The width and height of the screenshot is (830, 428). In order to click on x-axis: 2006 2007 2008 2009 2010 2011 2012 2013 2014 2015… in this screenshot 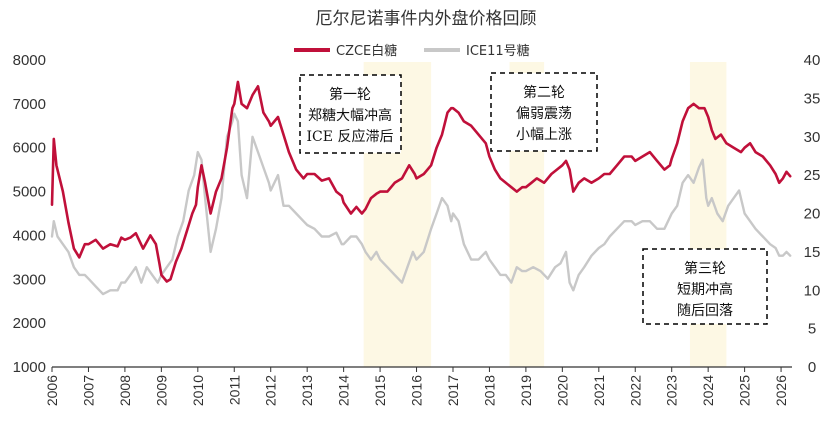, I will do `click(418, 386)`.